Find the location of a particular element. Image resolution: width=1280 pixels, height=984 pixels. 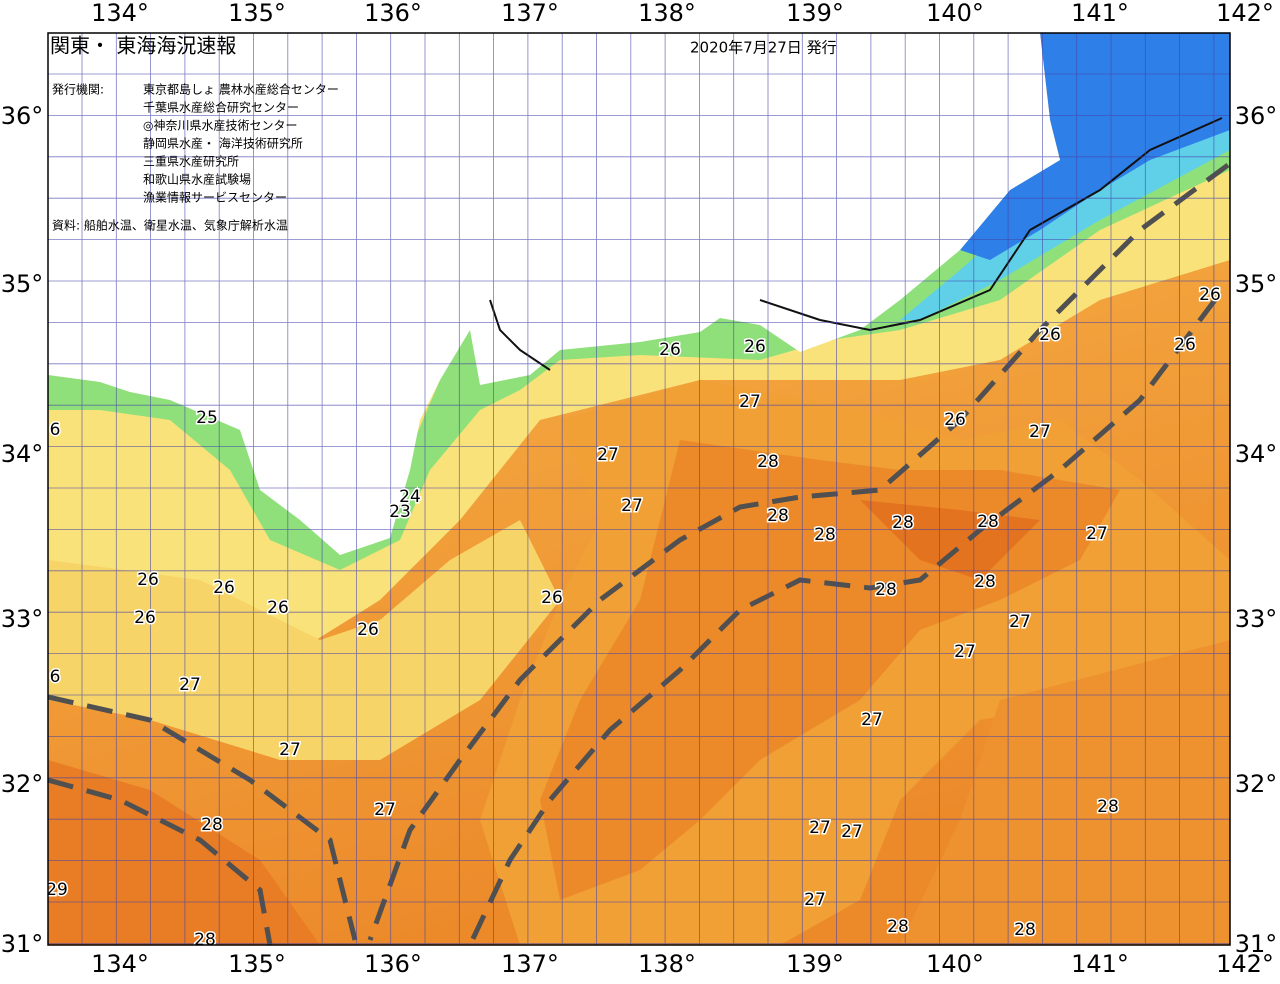

contour-label: 23 is located at coordinates (400, 512).